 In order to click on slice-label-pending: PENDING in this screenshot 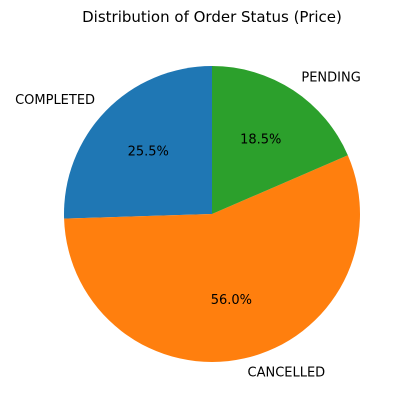, I will do `click(330, 77)`.